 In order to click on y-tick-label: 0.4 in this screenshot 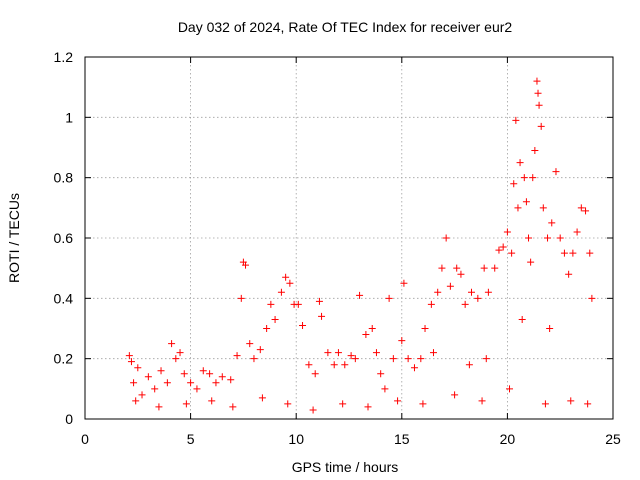, I will do `click(64, 298)`.